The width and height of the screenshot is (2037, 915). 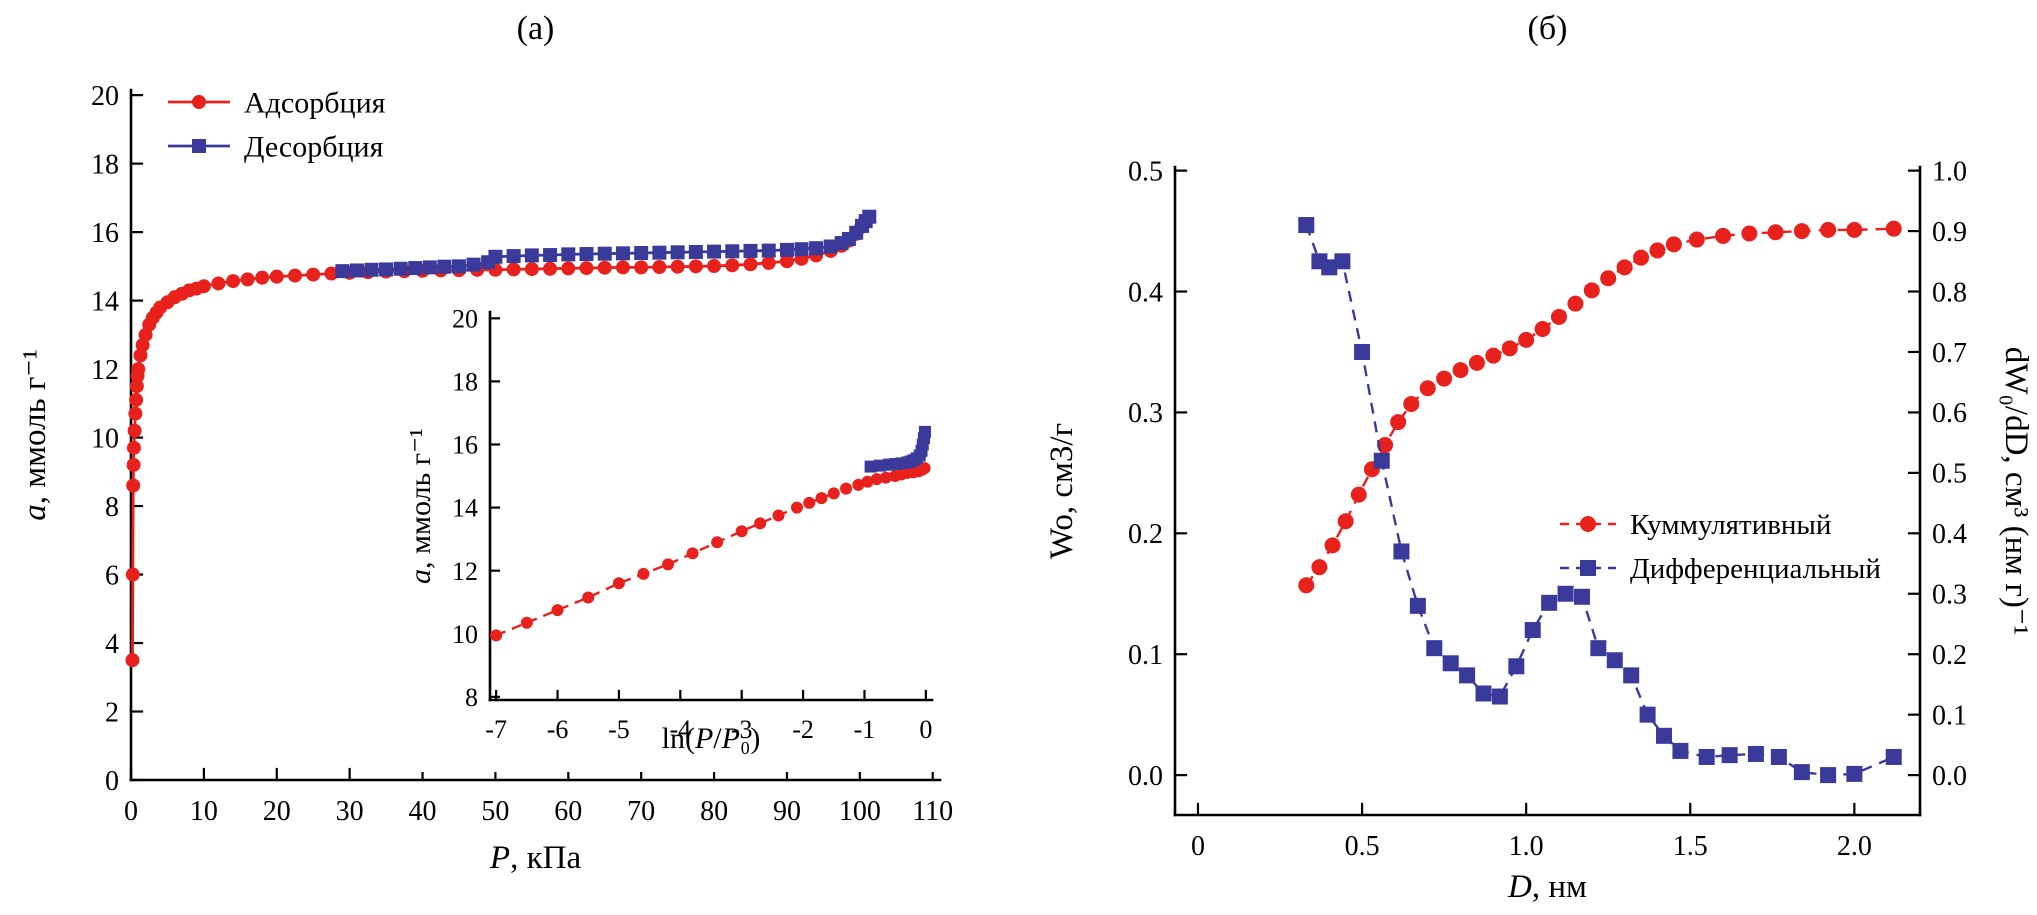 I want to click on svg-text: 80, so click(x=714, y=811).